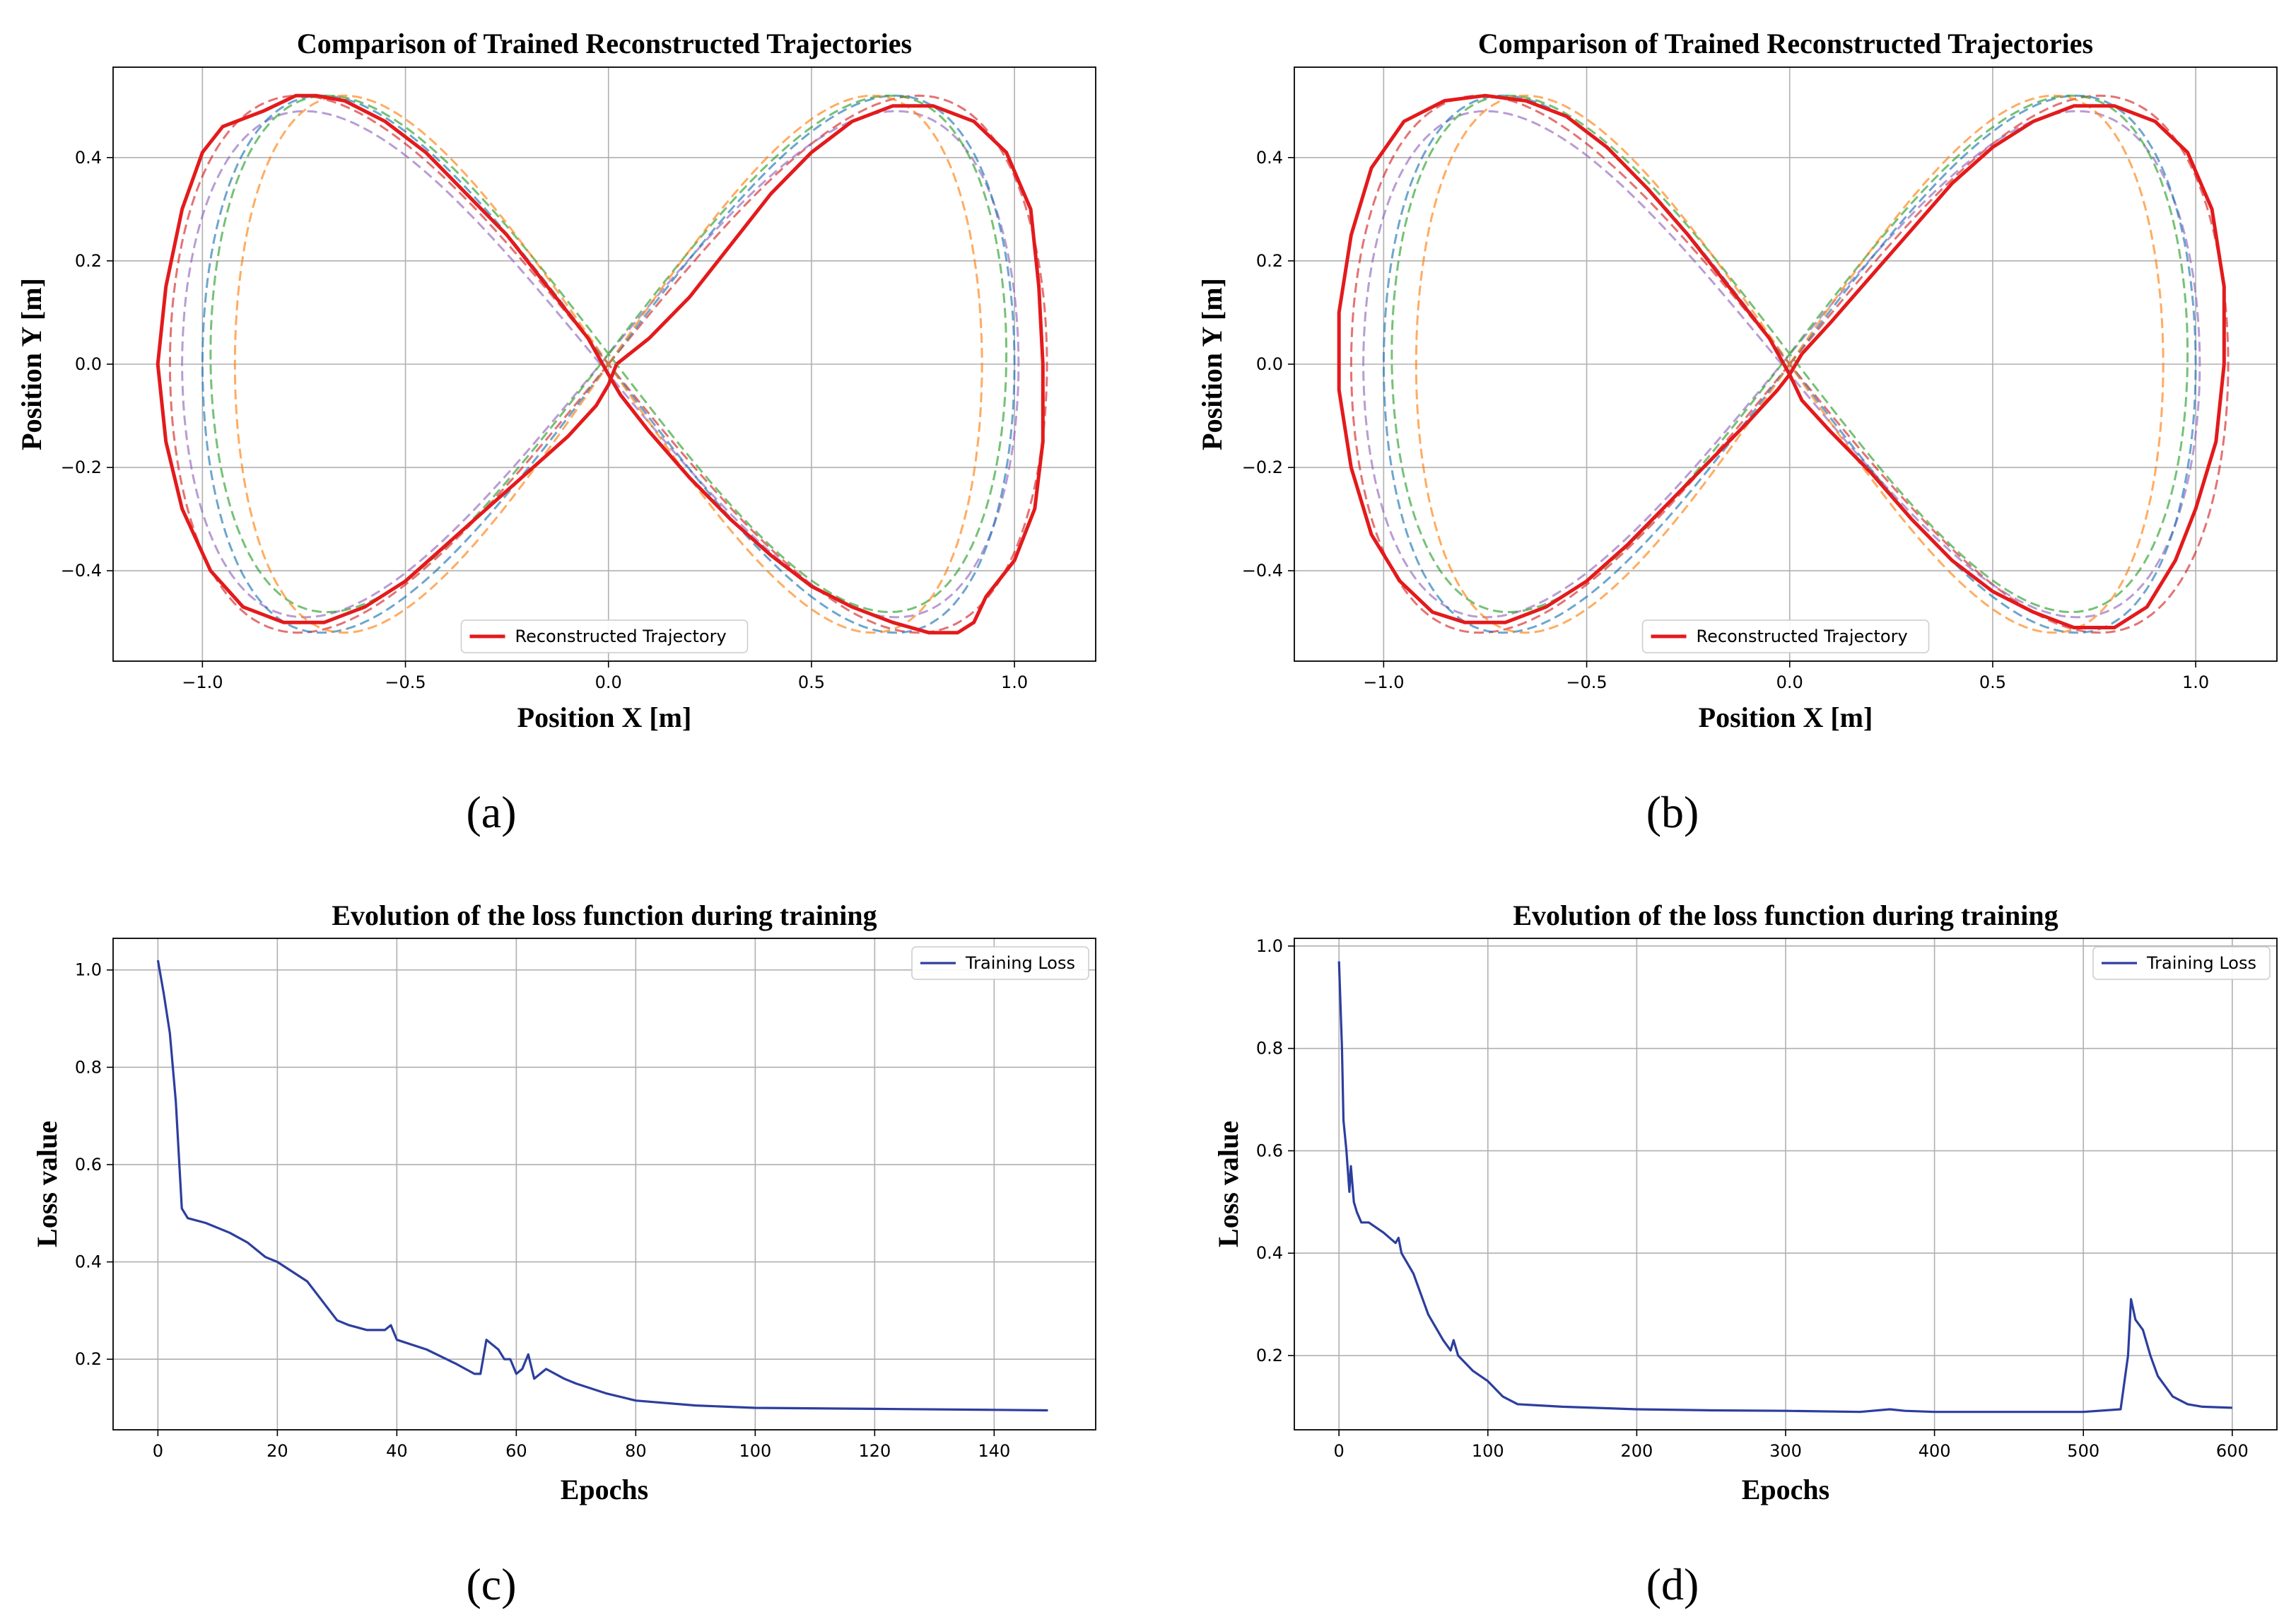 This screenshot has width=2296, height=1620. Describe the element at coordinates (874, 1451) in the screenshot. I see `x-tick-label: 120` at that location.